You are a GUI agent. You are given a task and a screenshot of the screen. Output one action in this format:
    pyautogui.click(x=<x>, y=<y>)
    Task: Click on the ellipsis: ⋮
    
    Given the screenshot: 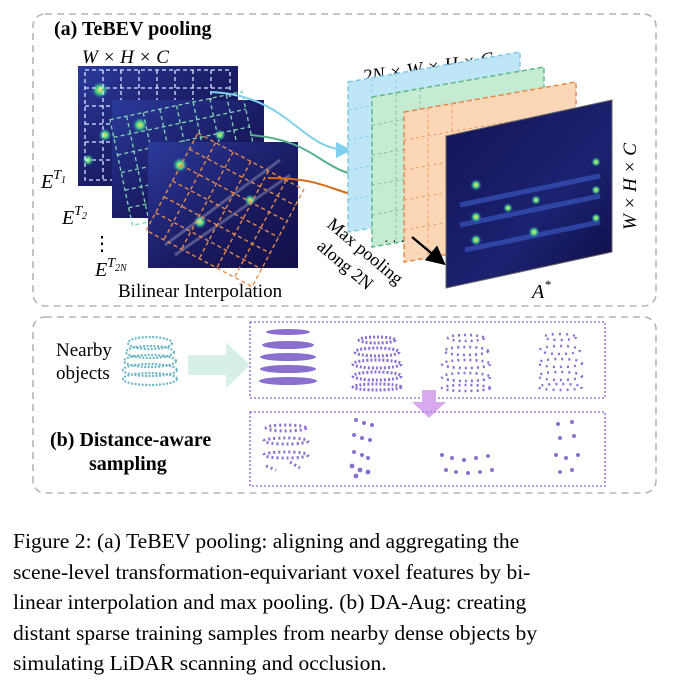 What is the action you would take?
    pyautogui.click(x=102, y=244)
    